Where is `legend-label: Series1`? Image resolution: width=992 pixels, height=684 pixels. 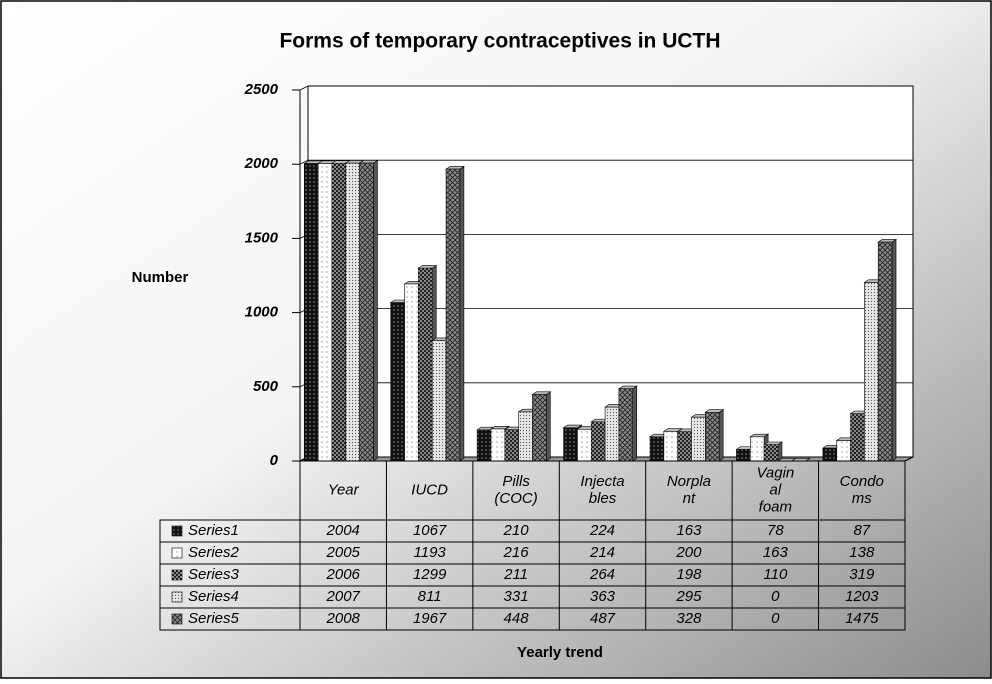
legend-label: Series1 is located at coordinates (213, 530).